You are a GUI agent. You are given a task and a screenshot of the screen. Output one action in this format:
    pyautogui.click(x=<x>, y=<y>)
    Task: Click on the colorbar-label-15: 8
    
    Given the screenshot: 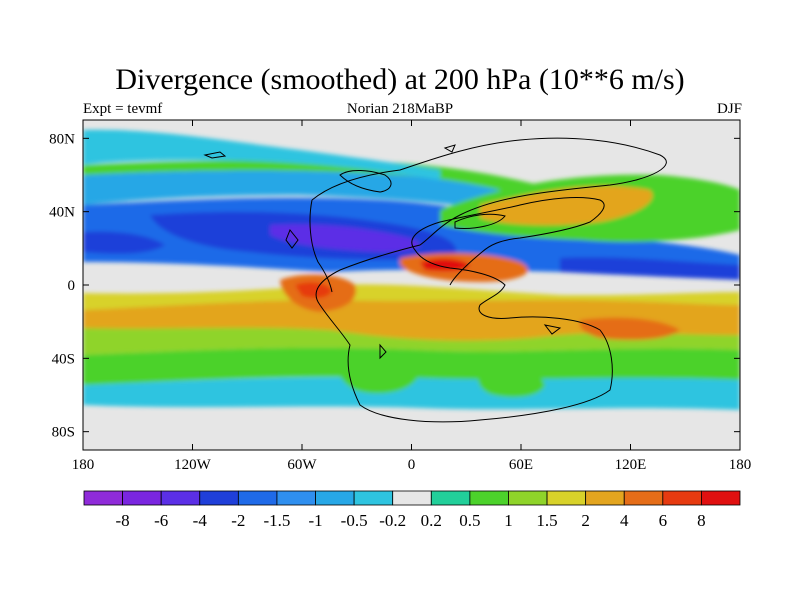 What is the action you would take?
    pyautogui.click(x=701, y=520)
    